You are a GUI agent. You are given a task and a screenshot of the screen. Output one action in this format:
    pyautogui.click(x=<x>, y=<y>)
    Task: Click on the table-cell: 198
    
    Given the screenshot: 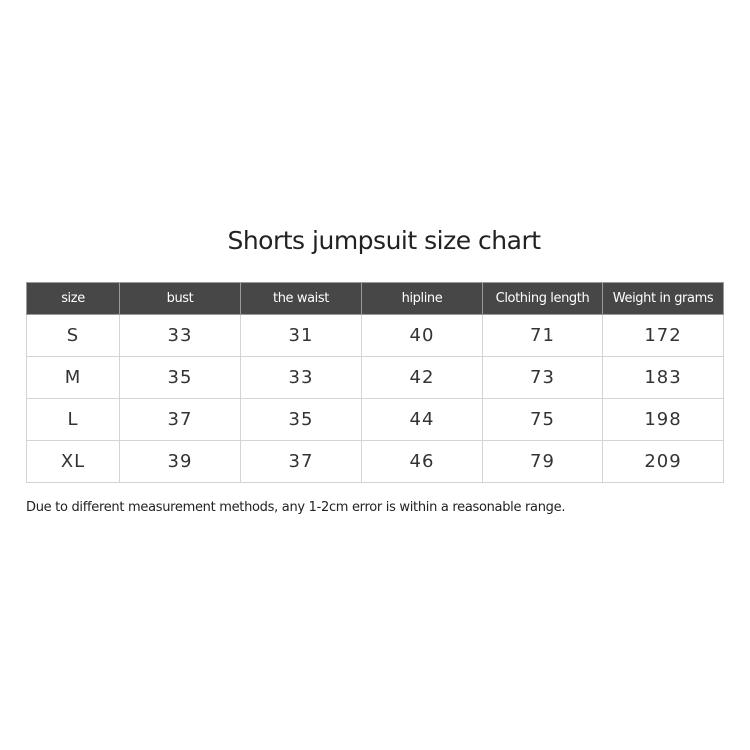 What is the action you would take?
    pyautogui.click(x=663, y=419)
    